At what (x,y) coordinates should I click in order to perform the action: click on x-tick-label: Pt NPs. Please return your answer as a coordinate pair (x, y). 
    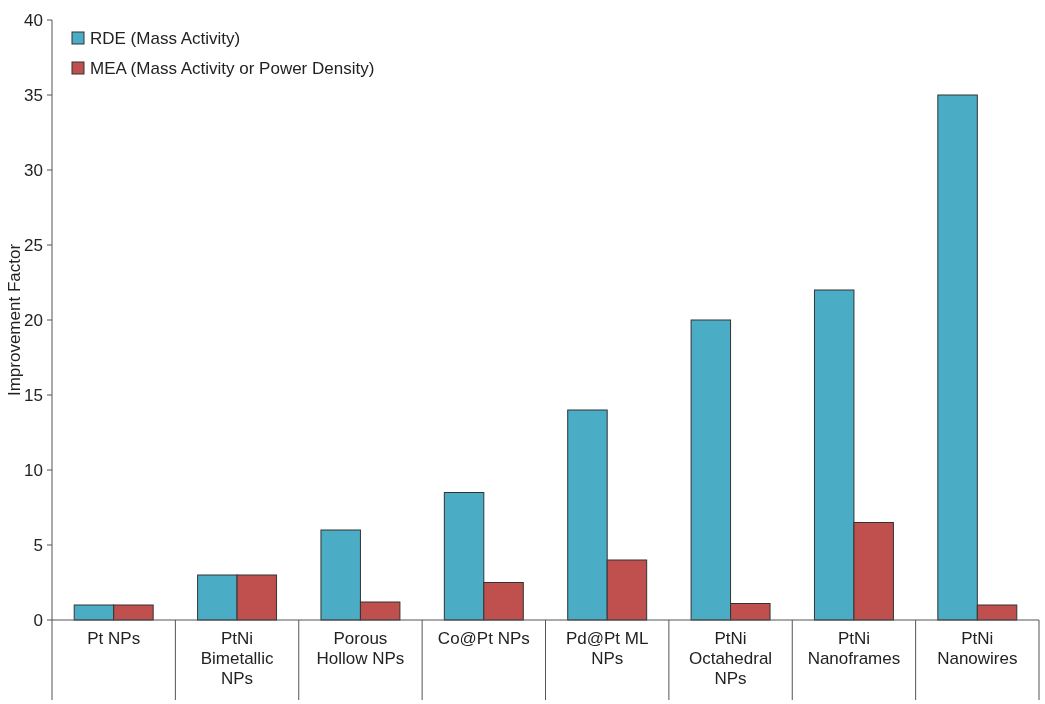
    Looking at the image, I should click on (114, 638).